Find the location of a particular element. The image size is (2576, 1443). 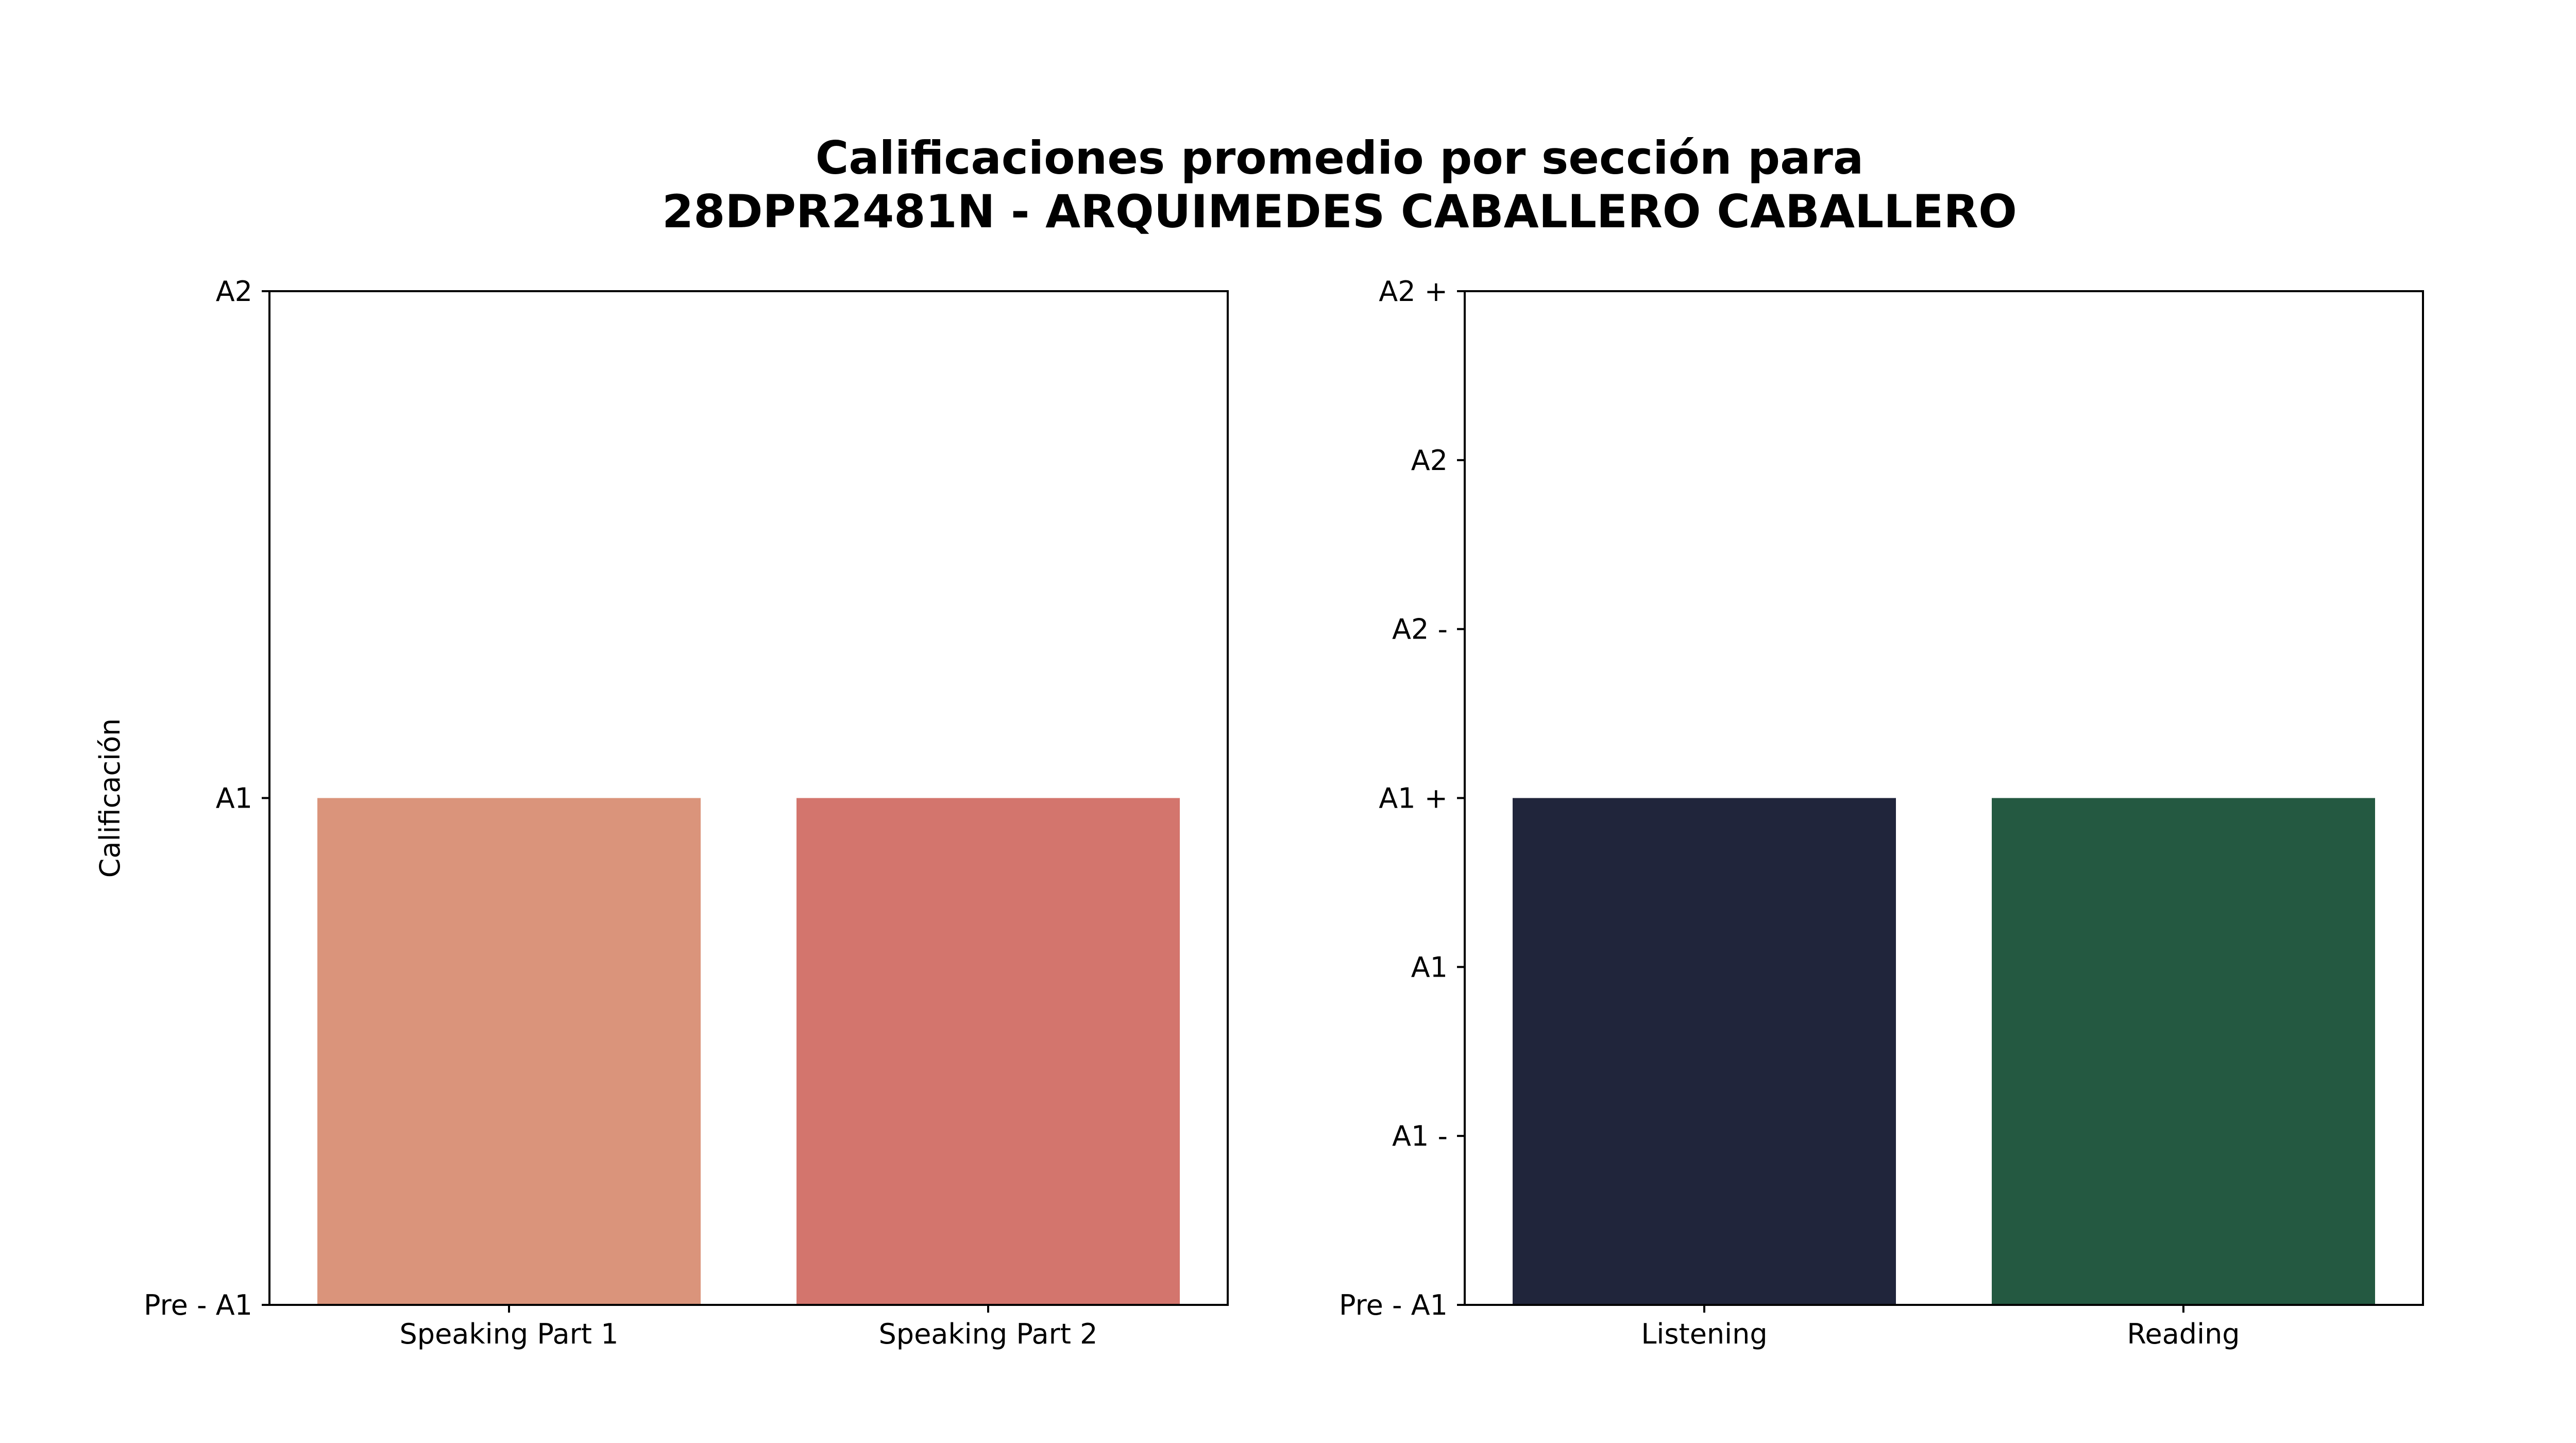

y-tick-label-2-3: A1 is located at coordinates (1429, 967).